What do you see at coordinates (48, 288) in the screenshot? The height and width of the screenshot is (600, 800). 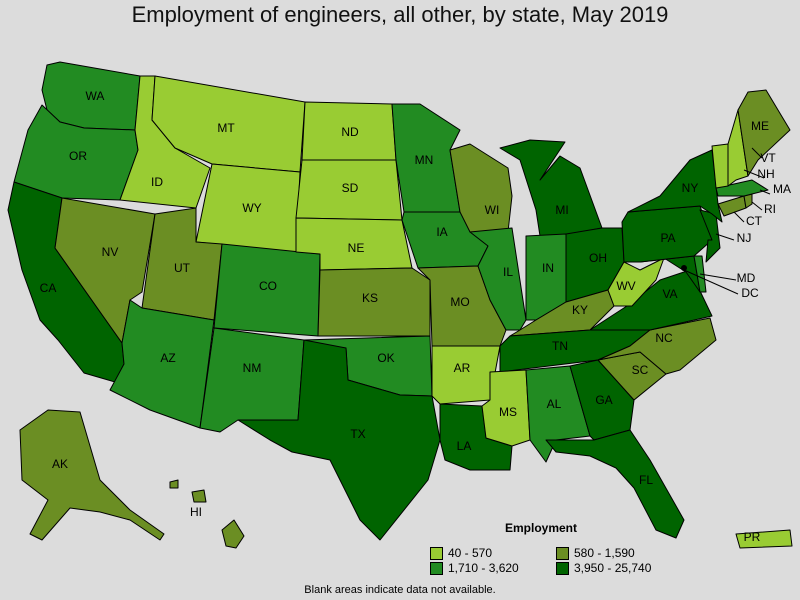 I see `state-label-CA: CA` at bounding box center [48, 288].